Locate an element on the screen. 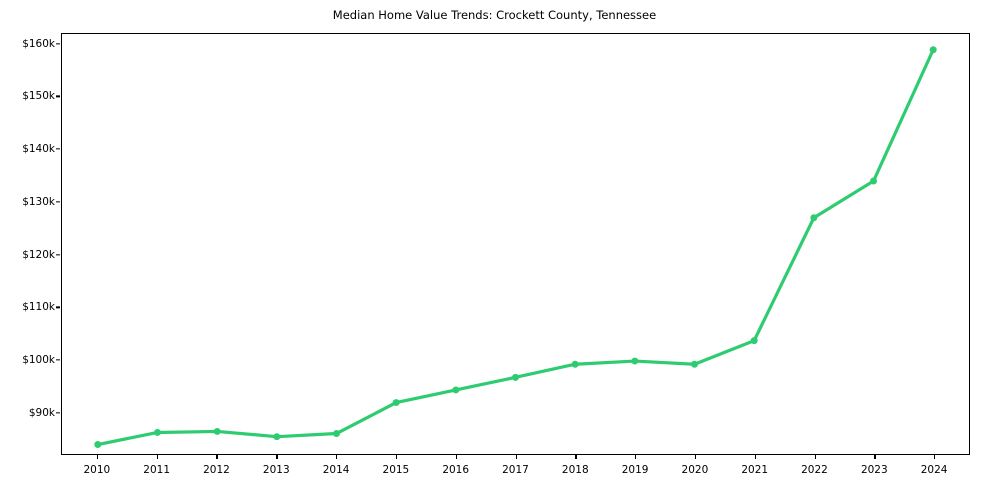 Image resolution: width=989 pixels, height=490 pixels. x-tick-label: 2021 is located at coordinates (755, 470).